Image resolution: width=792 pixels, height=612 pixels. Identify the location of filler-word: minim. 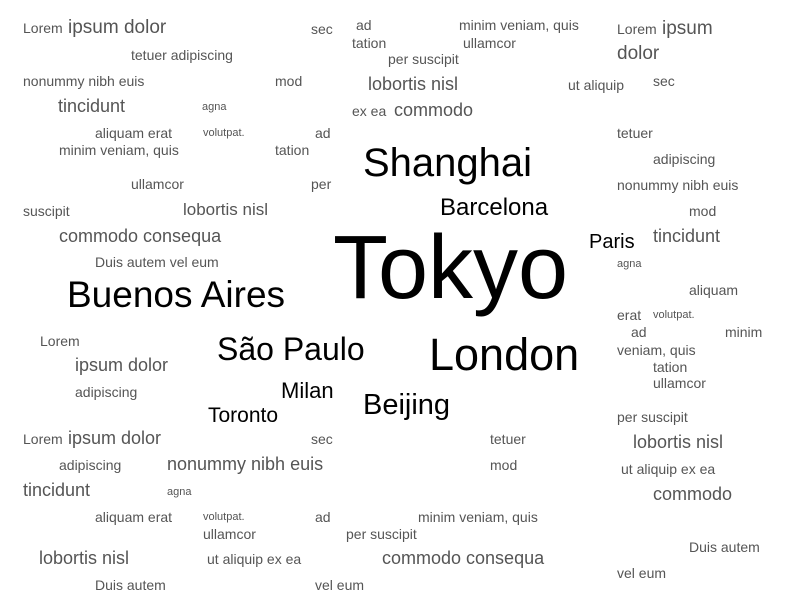
(744, 332).